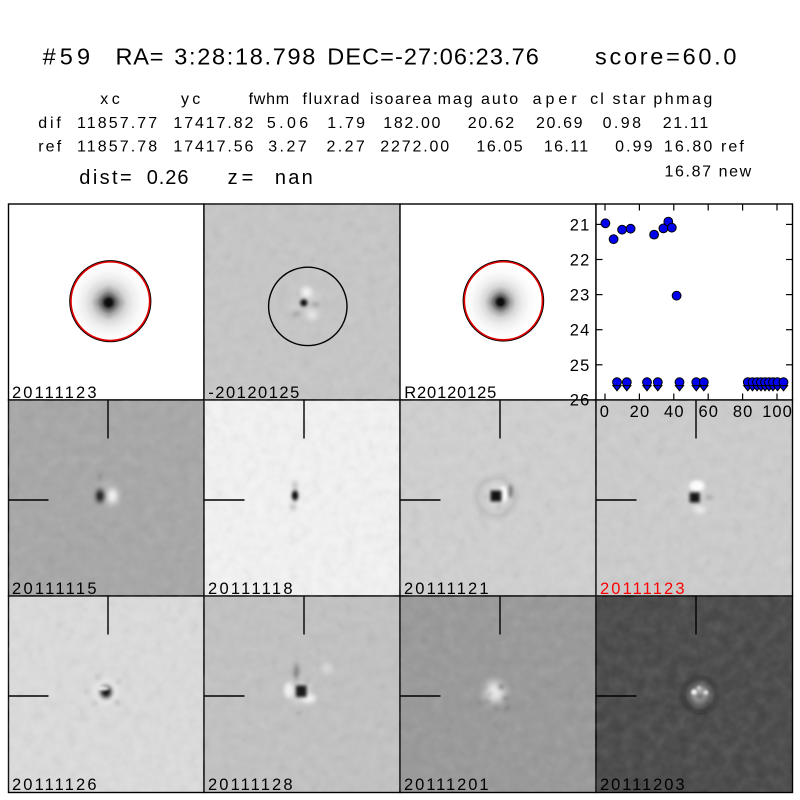 This screenshot has height=800, width=800. Describe the element at coordinates (190, 99) in the screenshot. I see `svg-text: yc` at that location.